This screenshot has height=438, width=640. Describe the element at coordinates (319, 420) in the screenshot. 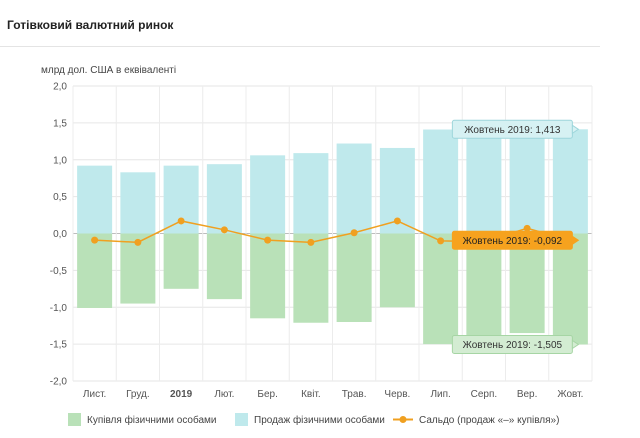

I see `legend-label-sale: Продаж фізичними особами` at that location.